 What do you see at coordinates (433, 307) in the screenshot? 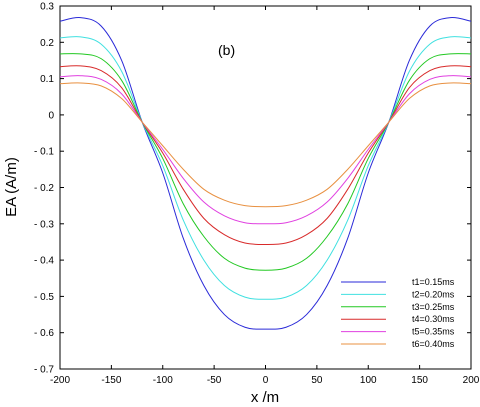
I see `legend-label: t3=0.25ms` at bounding box center [433, 307].